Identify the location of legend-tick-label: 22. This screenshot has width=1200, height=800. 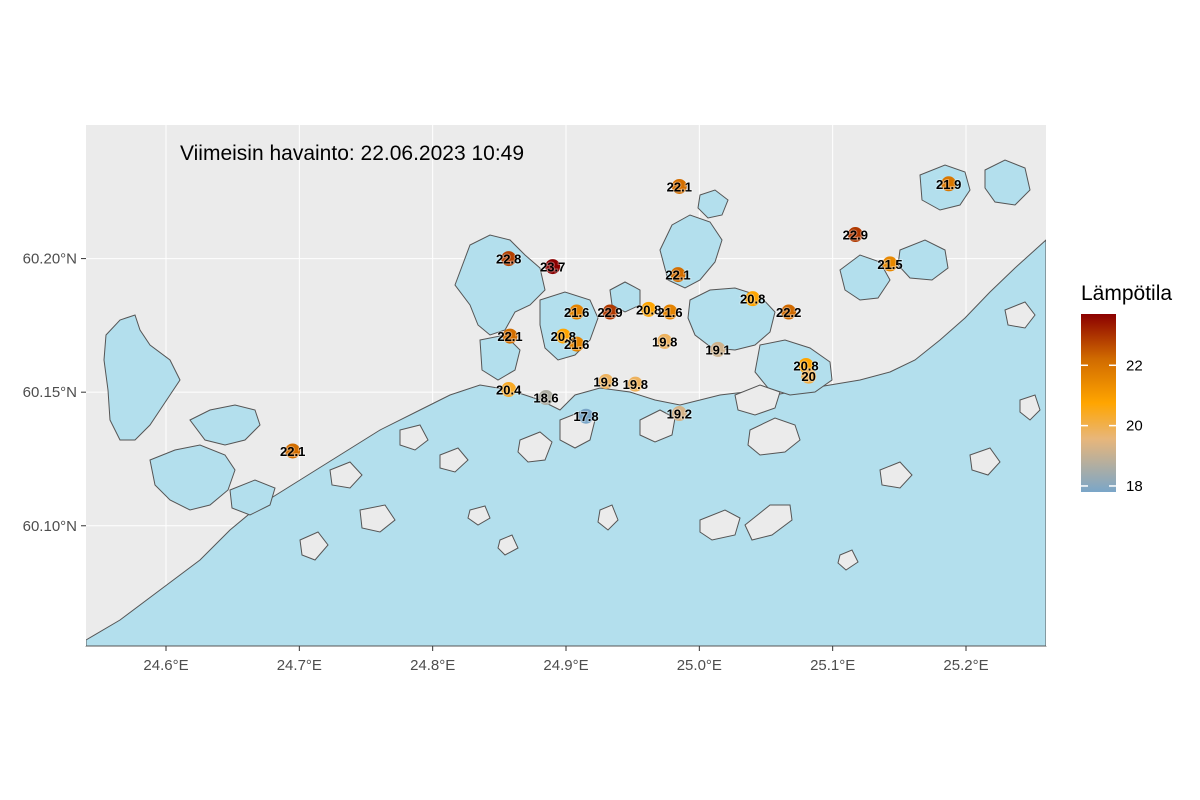
(1134, 365).